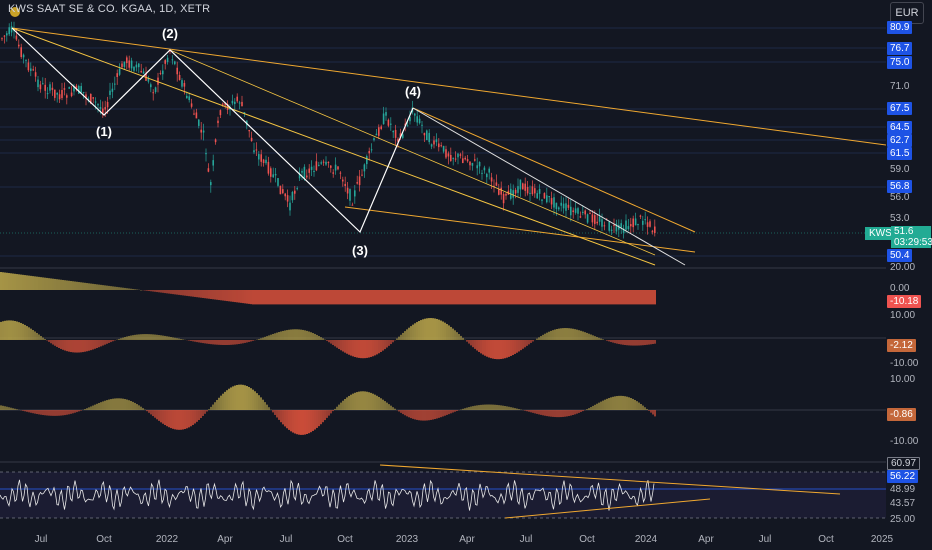 The width and height of the screenshot is (932, 550). Describe the element at coordinates (109, 9) in the screenshot. I see `symbol-title: KWS SAAT SE & CO. KGAA, 1D, XETR` at that location.